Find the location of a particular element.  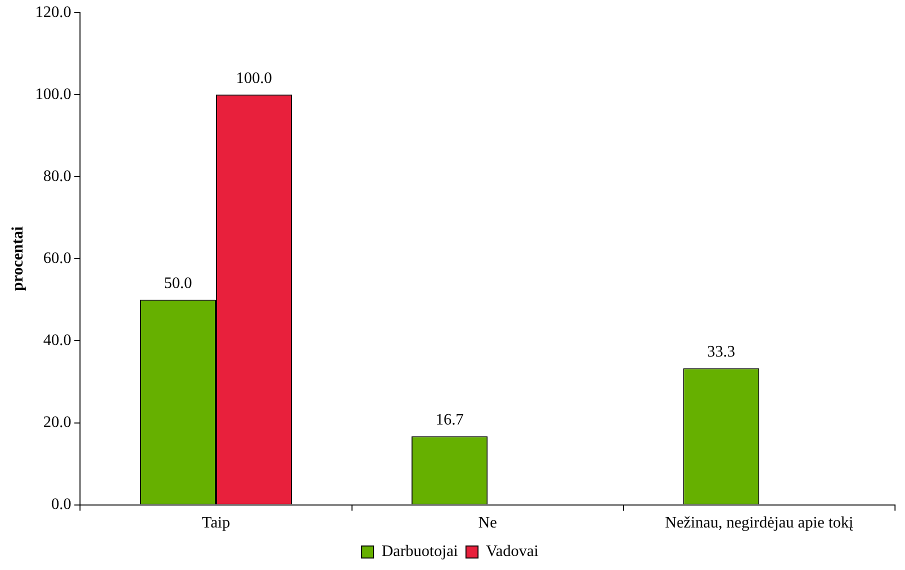

legend-label: Vadovai is located at coordinates (512, 551).